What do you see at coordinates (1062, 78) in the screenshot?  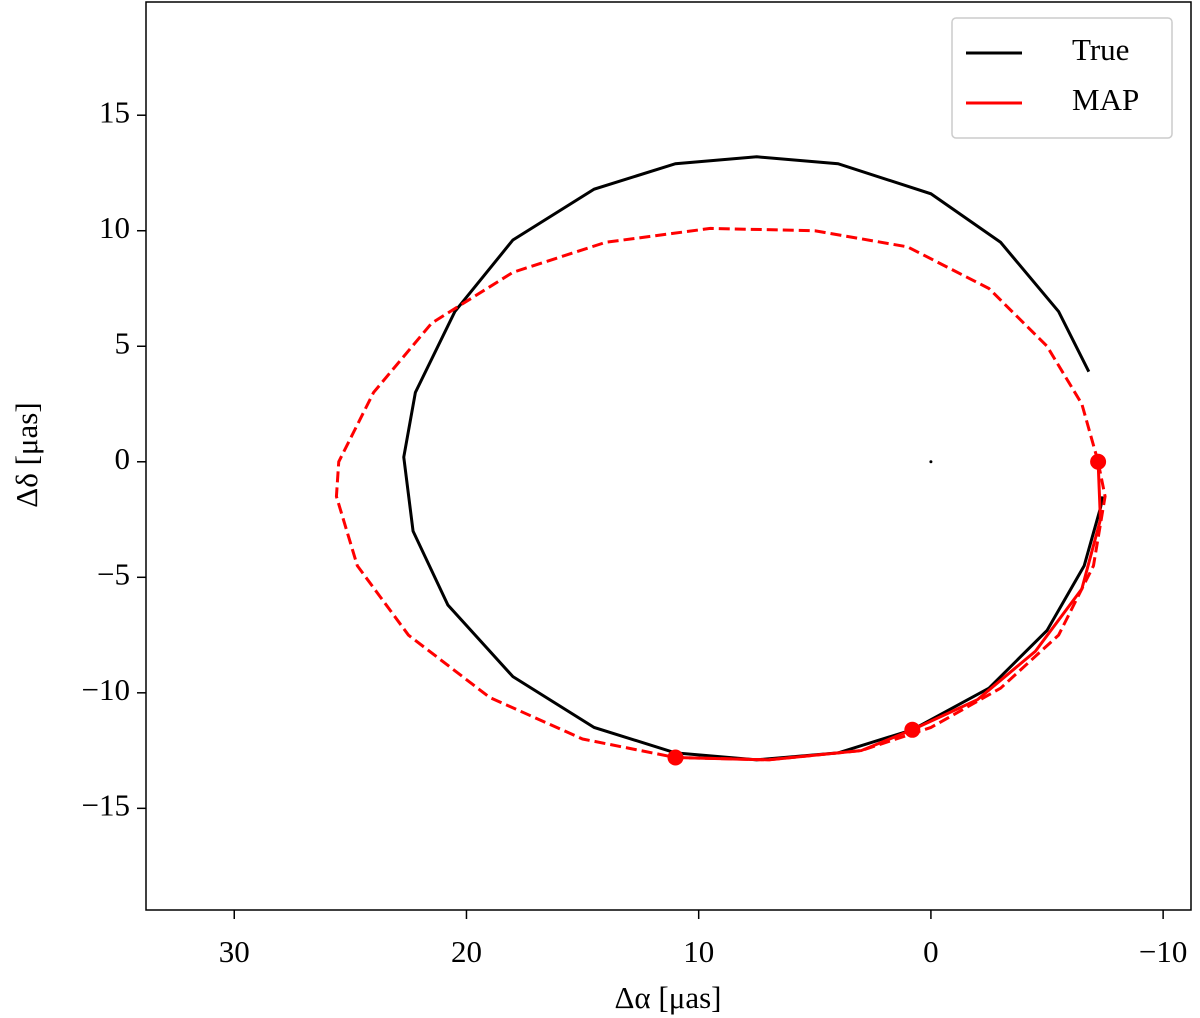 I see `legend-box` at bounding box center [1062, 78].